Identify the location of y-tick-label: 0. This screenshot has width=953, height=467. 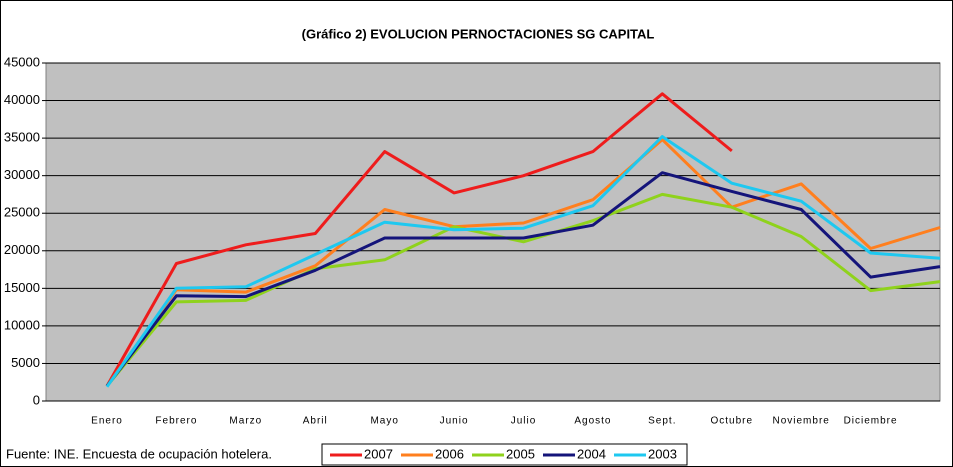
(36, 399).